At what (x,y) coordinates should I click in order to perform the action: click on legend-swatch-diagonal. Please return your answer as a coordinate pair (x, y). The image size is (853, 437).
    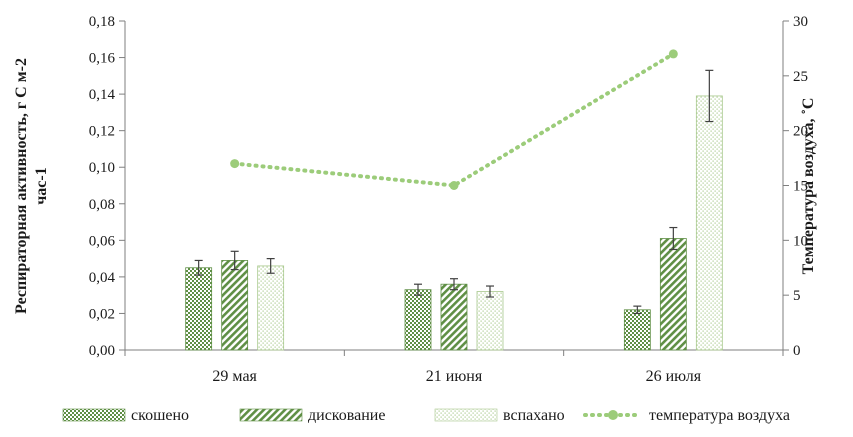
    Looking at the image, I should click on (271, 415).